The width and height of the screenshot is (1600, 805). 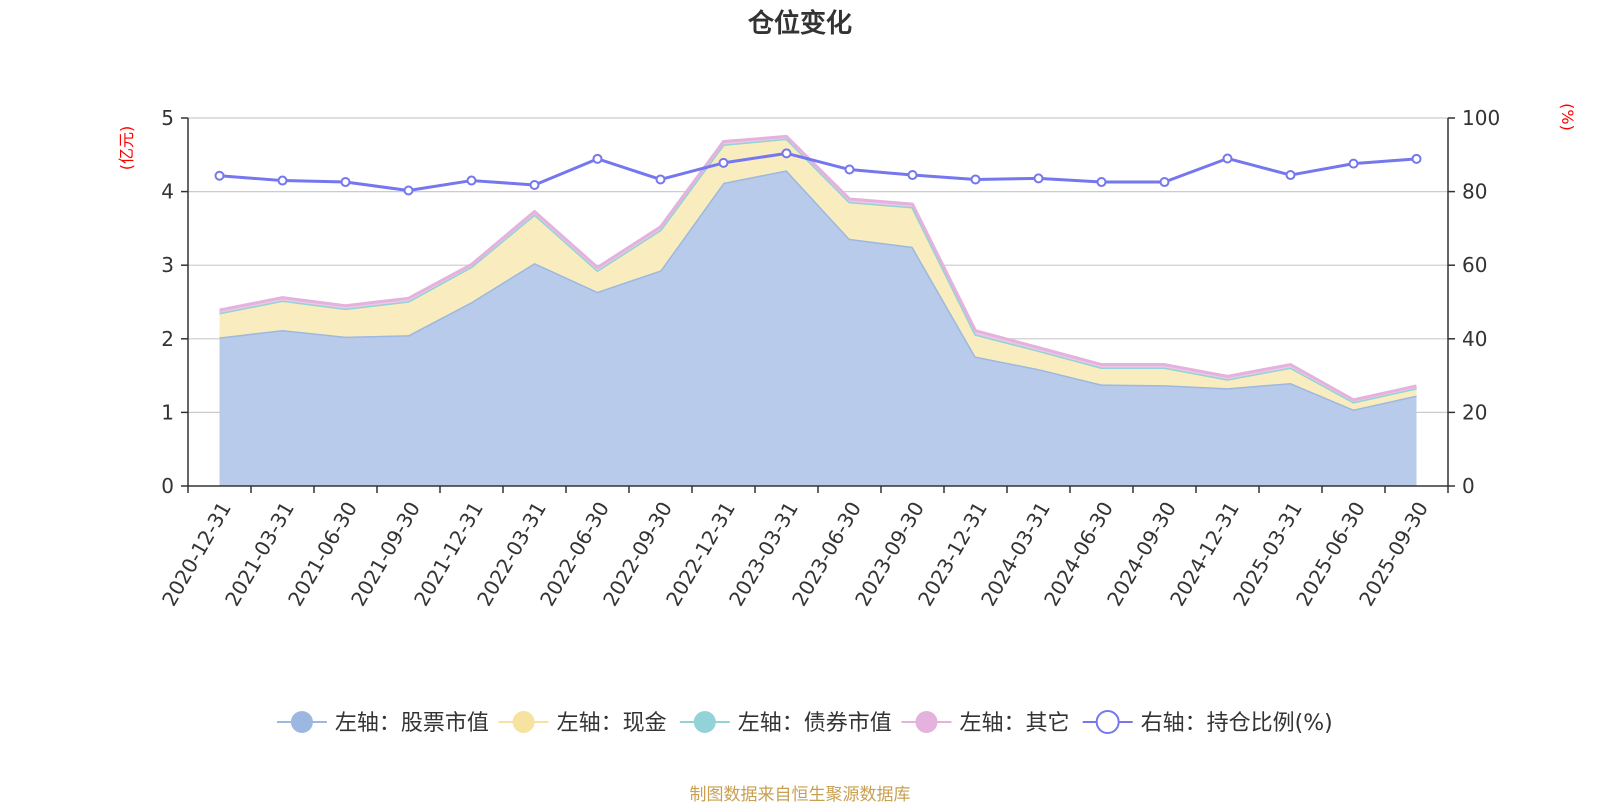 I want to click on legend-label: 左轴：现金, so click(x=612, y=723).